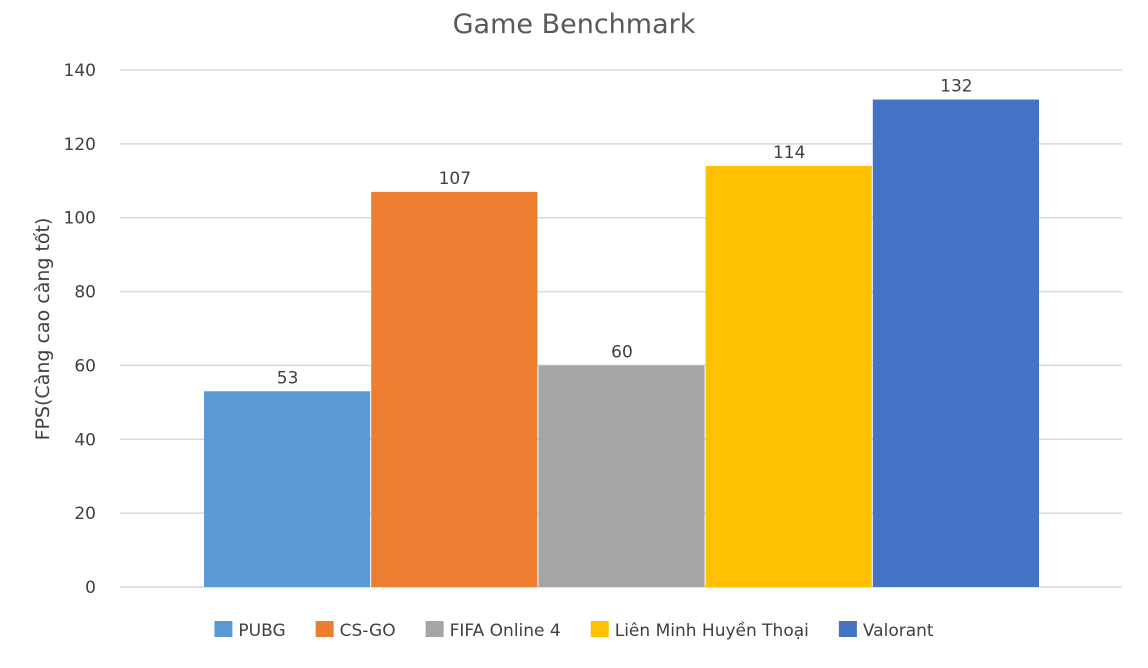  Describe the element at coordinates (956, 87) in the screenshot. I see `data-label: 132` at that location.